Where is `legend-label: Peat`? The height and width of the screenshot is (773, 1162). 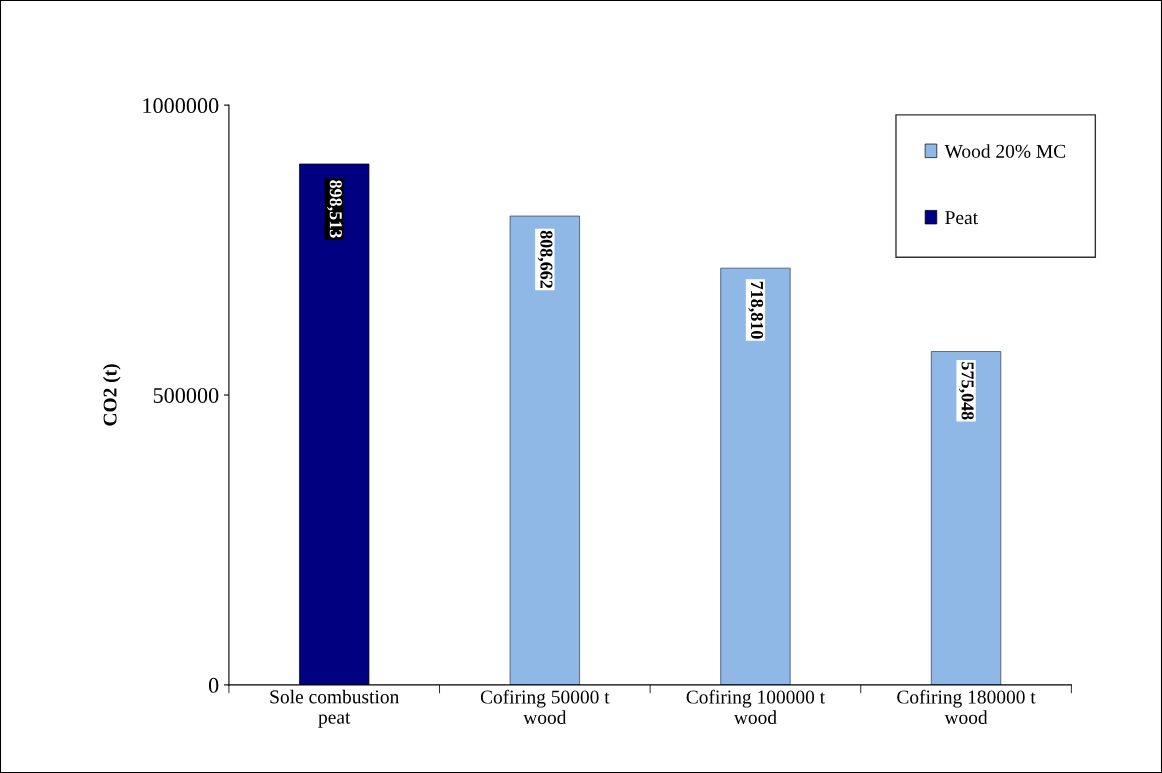 legend-label: Peat is located at coordinates (961, 218).